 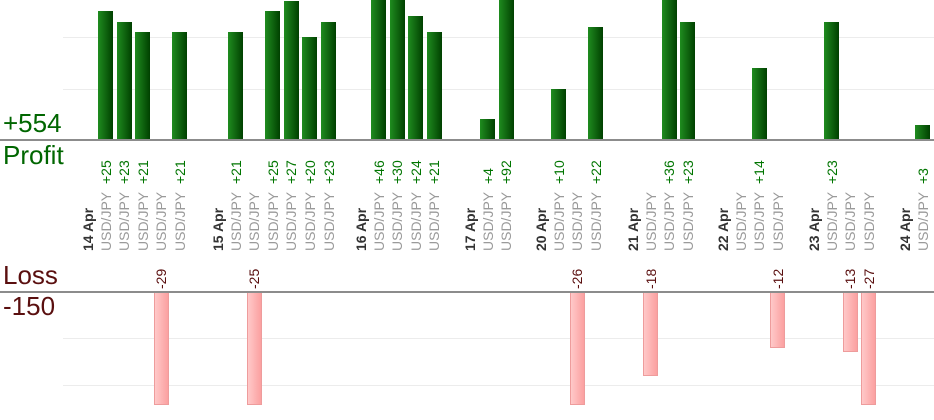 What do you see at coordinates (868, 278) in the screenshot?
I see `loss-value-label: -27` at bounding box center [868, 278].